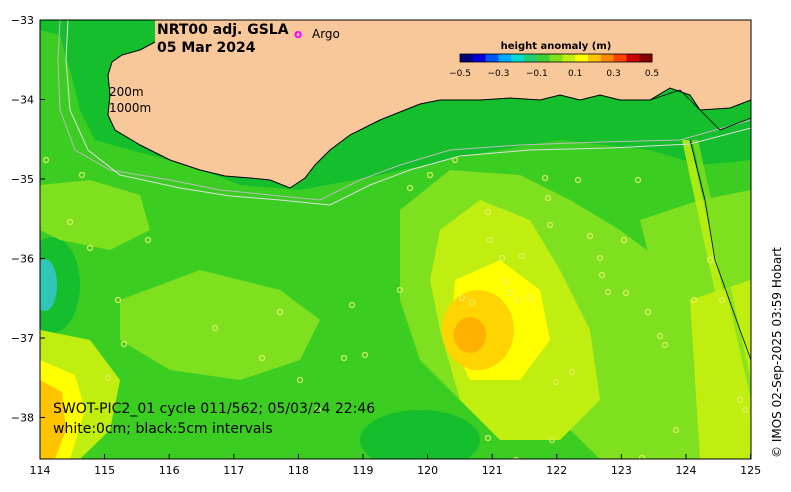 This screenshot has width=791, height=492. Describe the element at coordinates (22, 259) in the screenshot. I see `y-tick-label: −36` at that location.